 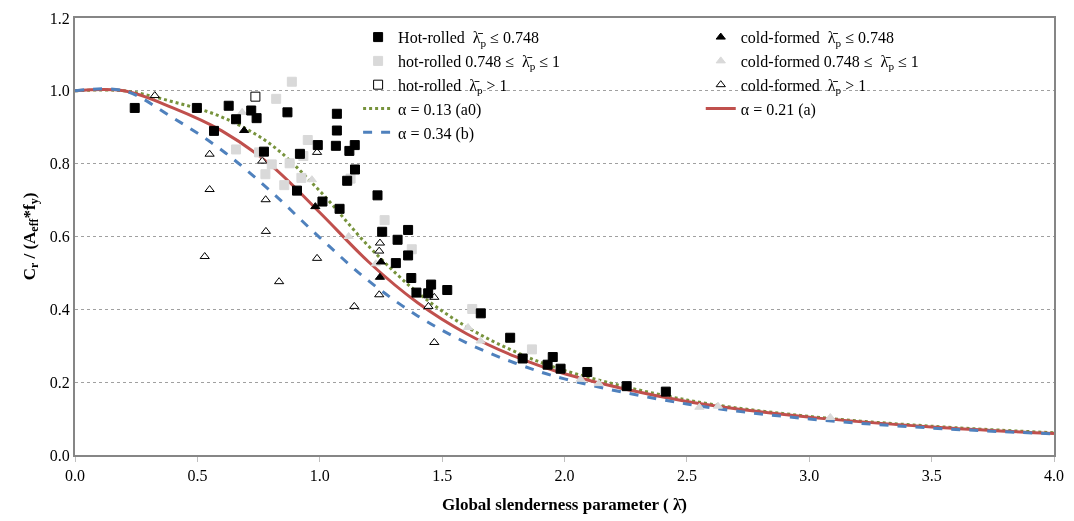 I want to click on x-tick-label: 4.0, so click(x=1054, y=476).